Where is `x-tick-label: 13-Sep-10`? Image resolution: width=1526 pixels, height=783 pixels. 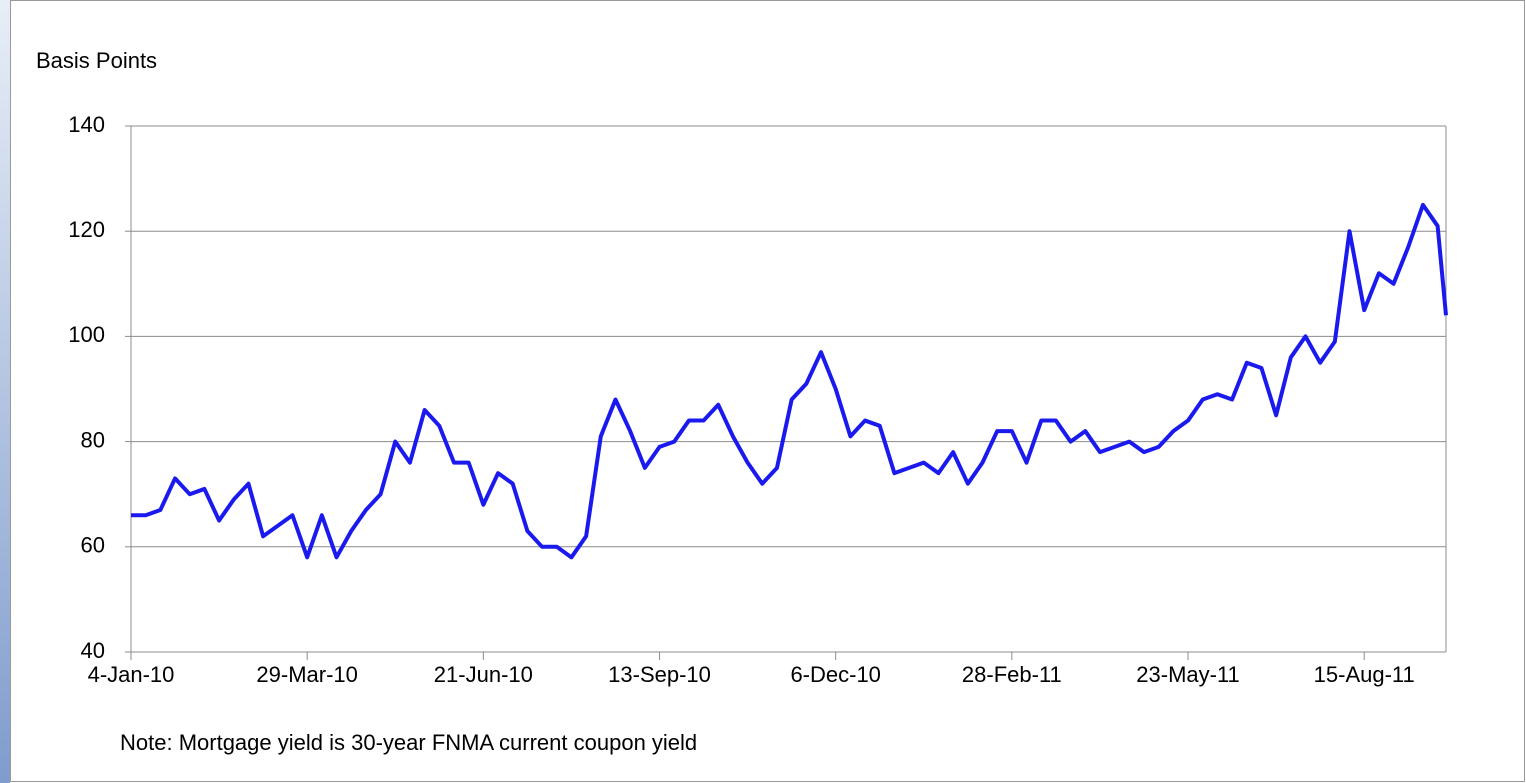 x-tick-label: 13-Sep-10 is located at coordinates (659, 674).